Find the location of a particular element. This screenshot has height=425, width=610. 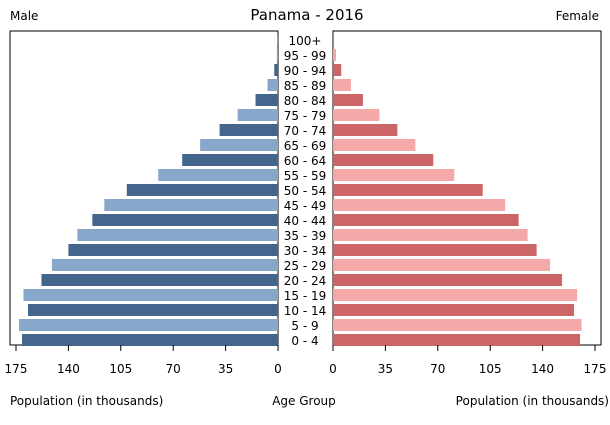

age-label-55-59: 55 - 59 is located at coordinates (305, 176).